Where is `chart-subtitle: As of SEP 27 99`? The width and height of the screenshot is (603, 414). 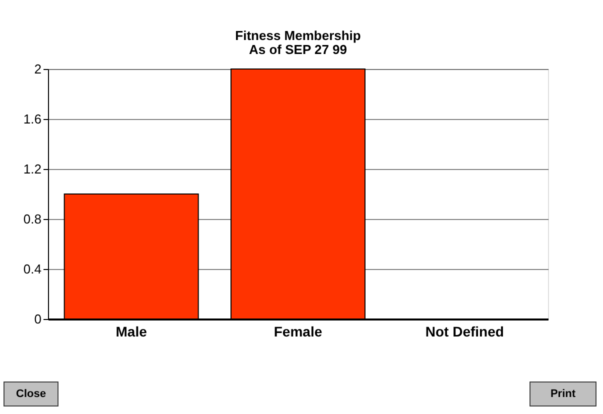
chart-subtitle: As of SEP 27 99 is located at coordinates (298, 49).